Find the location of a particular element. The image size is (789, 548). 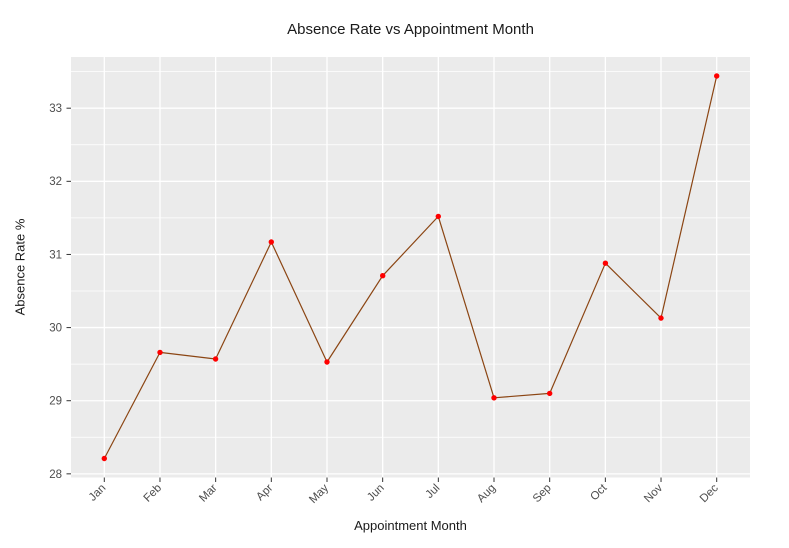

data-point-Aug is located at coordinates (494, 398).